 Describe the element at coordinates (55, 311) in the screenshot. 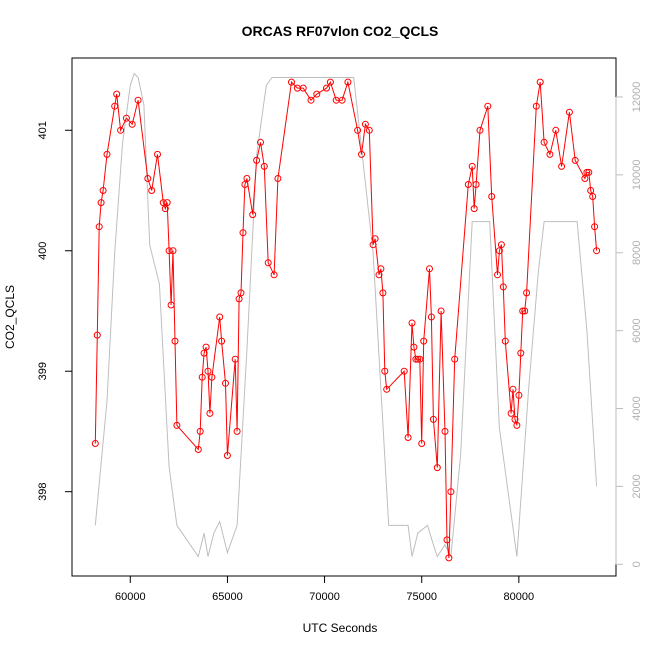

I see `y-axis-left: 398 399 400 401` at that location.